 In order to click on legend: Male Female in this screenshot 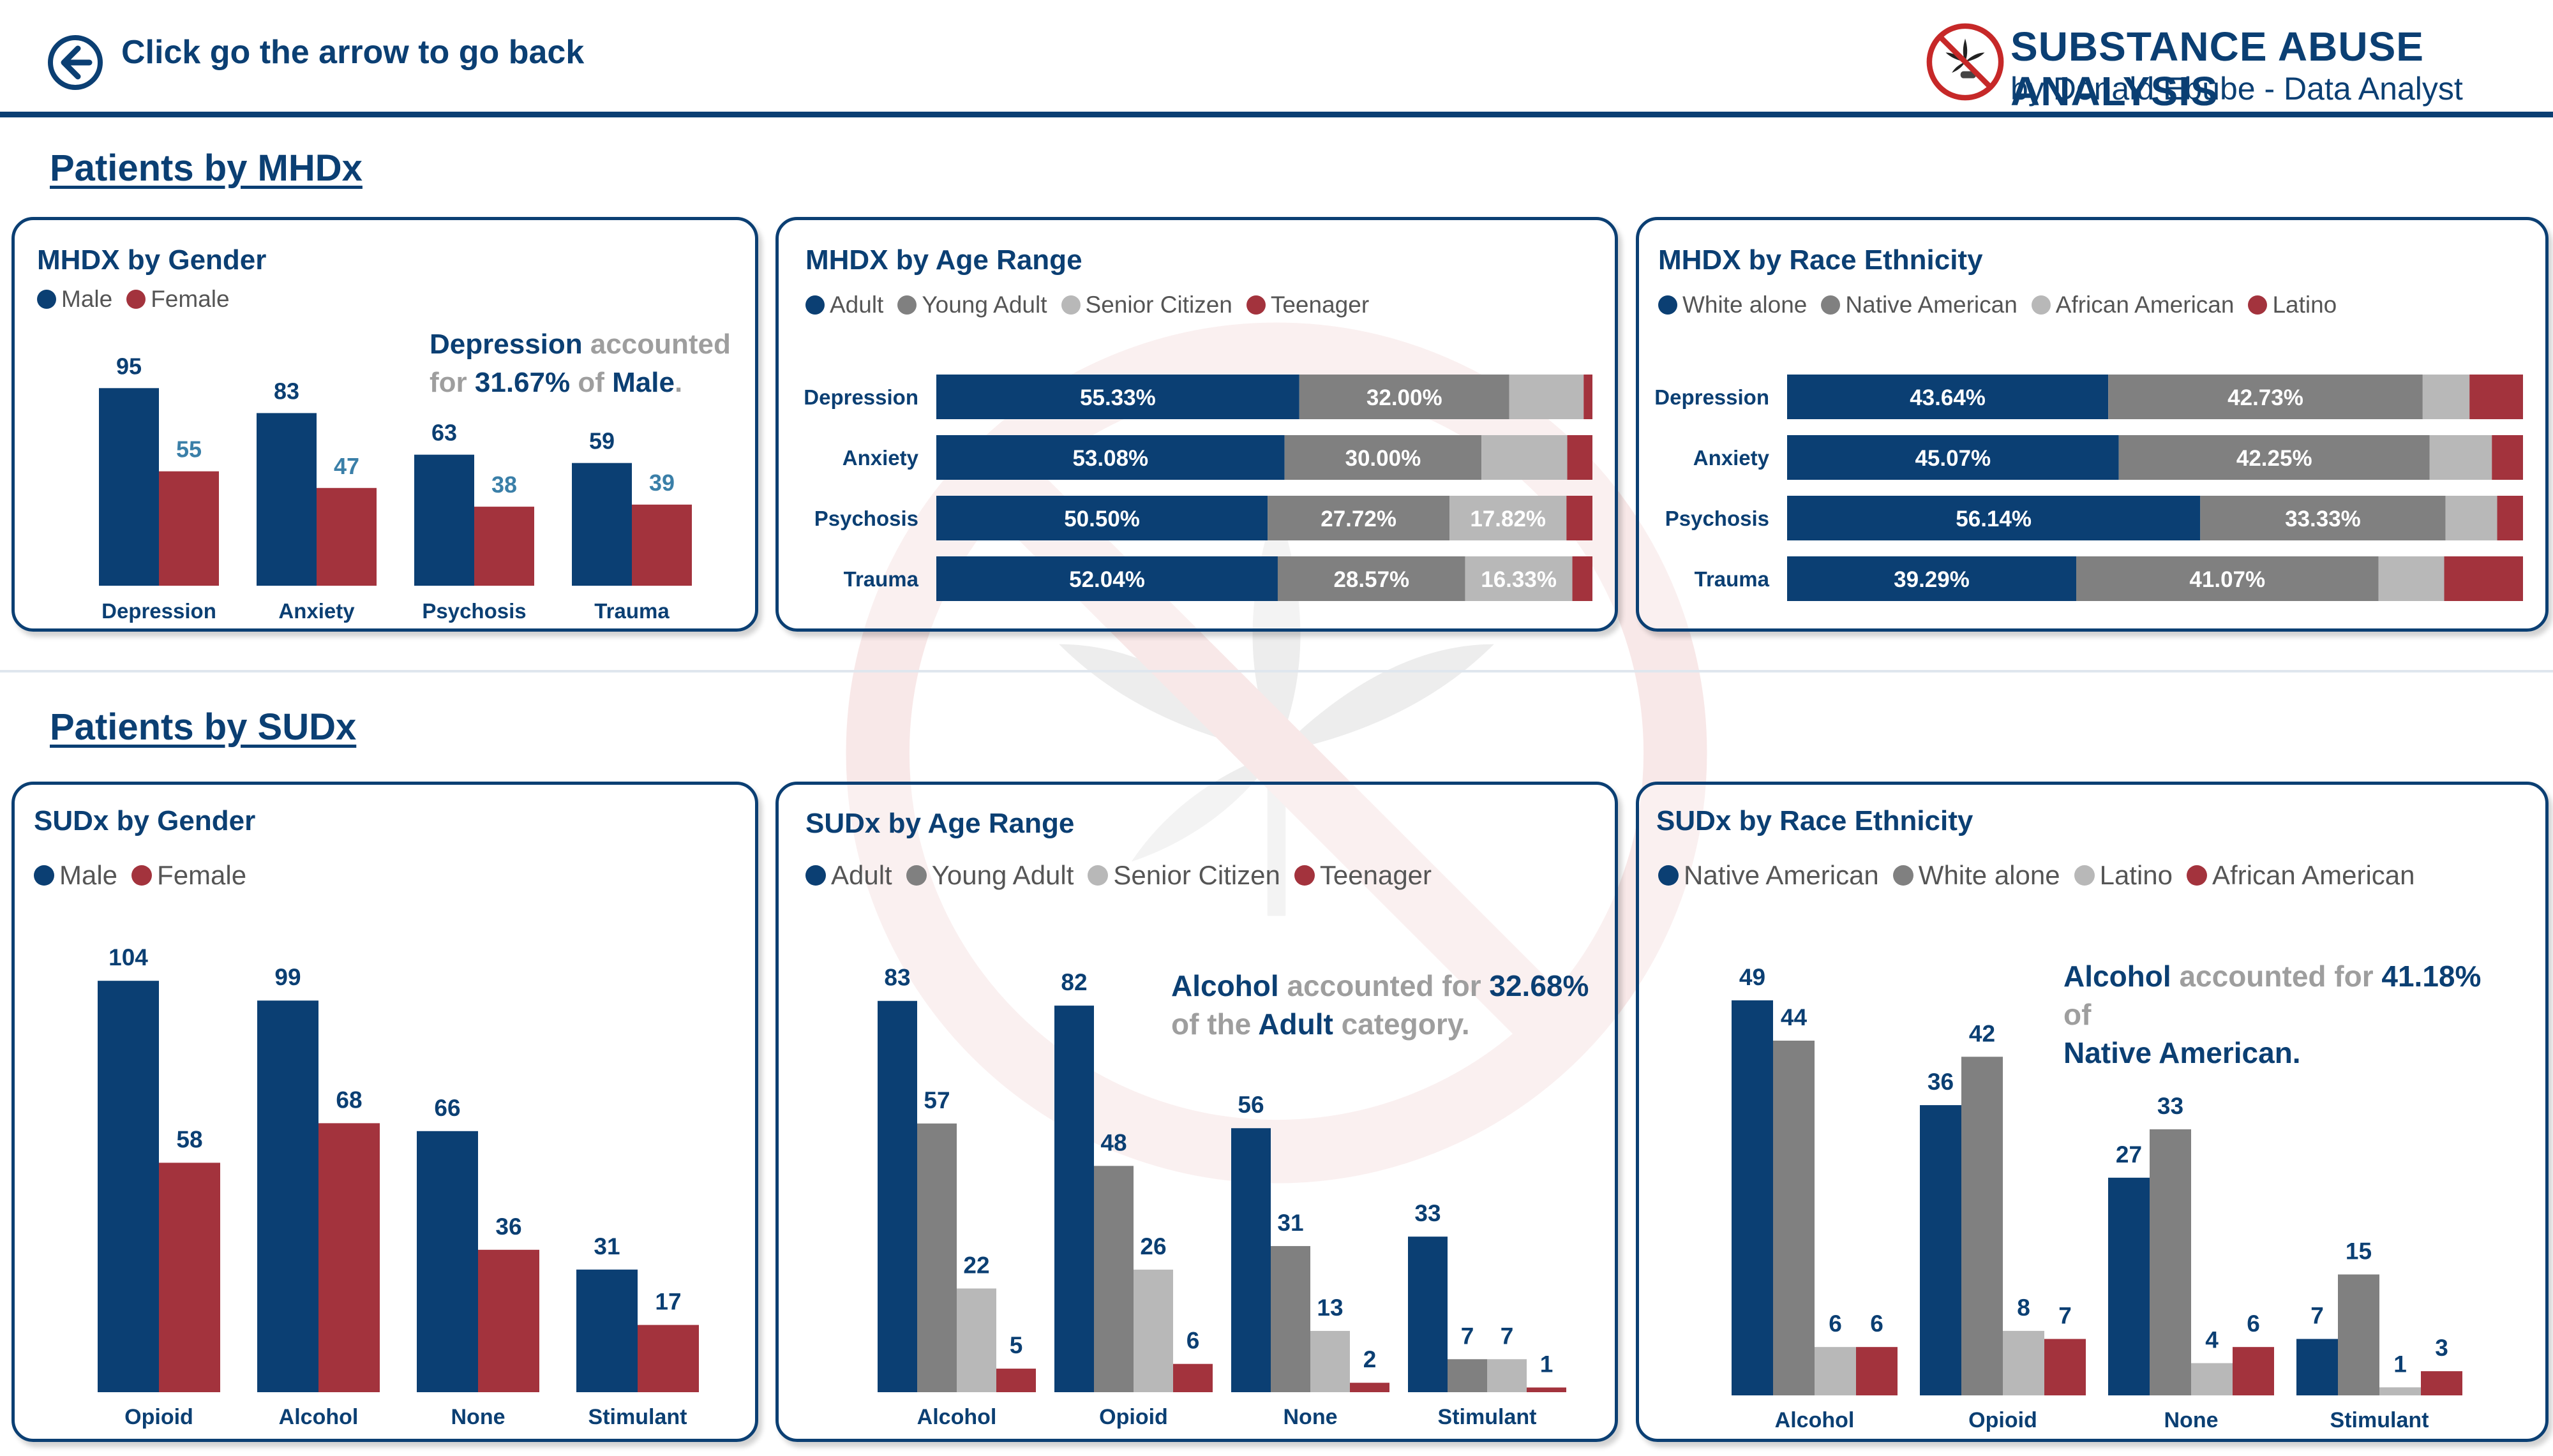, I will do `click(140, 875)`.